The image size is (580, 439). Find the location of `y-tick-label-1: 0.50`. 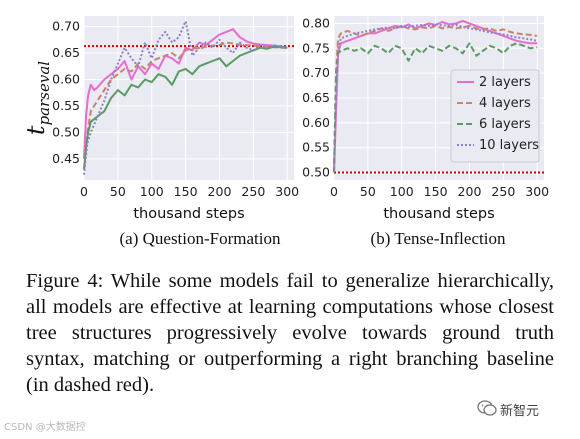

y-tick-label-1: 0.50 is located at coordinates (66, 131).